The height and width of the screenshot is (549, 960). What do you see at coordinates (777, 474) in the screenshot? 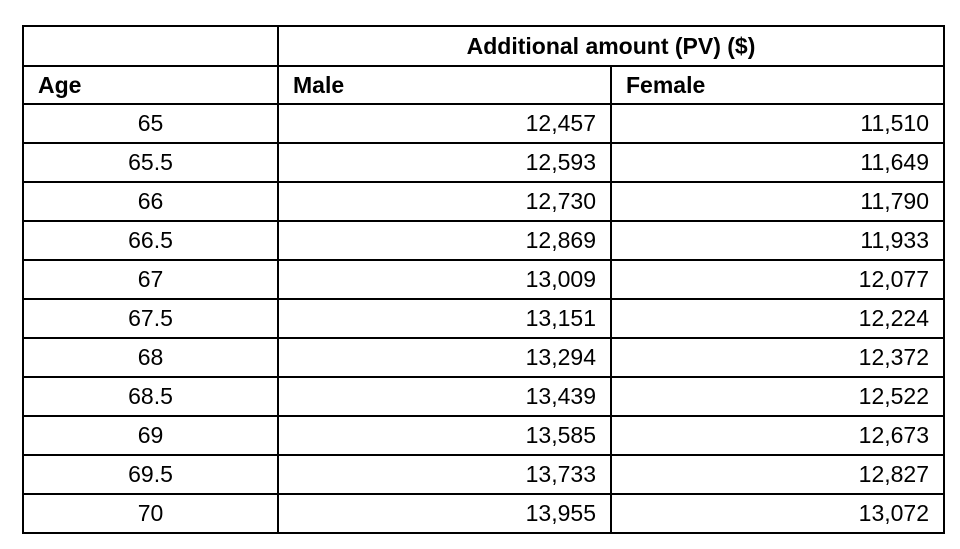
I see `female-value-cell: 12,827` at bounding box center [777, 474].